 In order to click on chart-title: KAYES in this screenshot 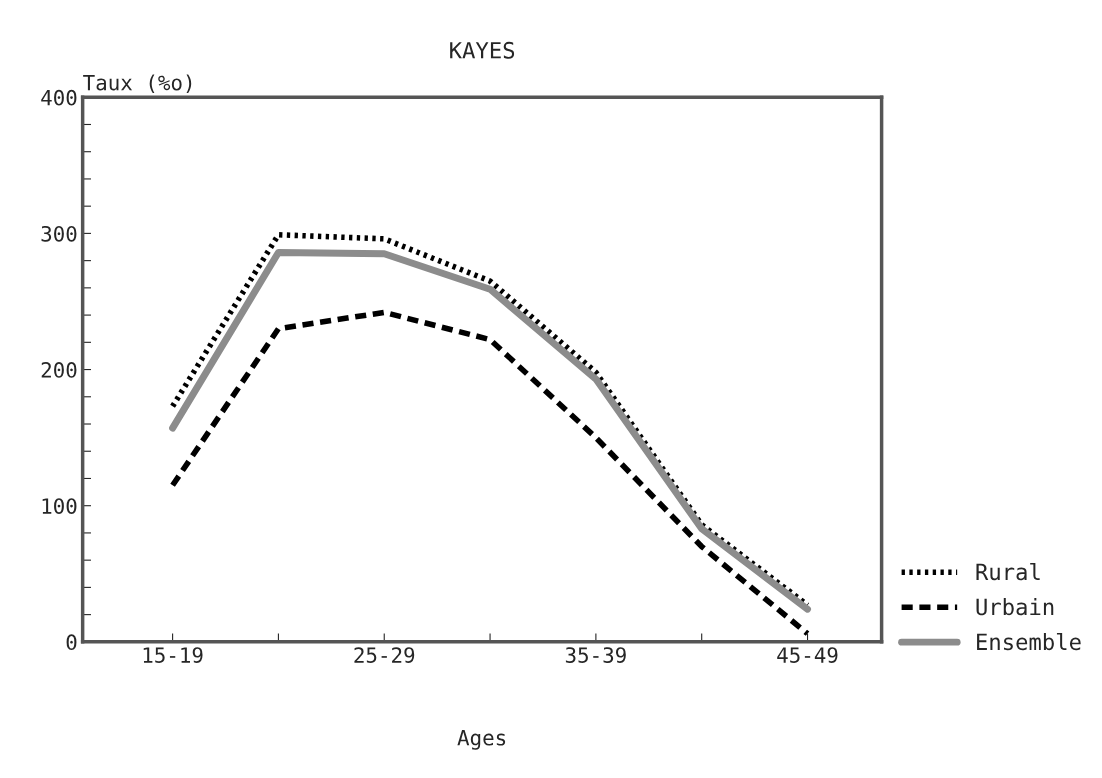, I will do `click(482, 50)`.